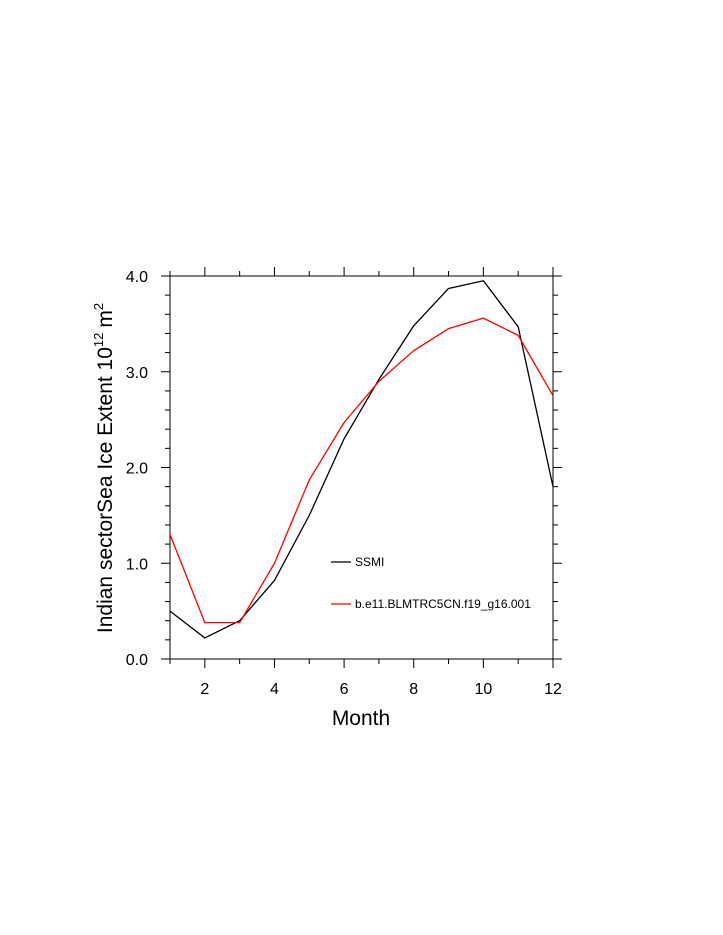 This screenshot has width=723, height=935. What do you see at coordinates (274, 689) in the screenshot?
I see `x-tick-label: 4` at bounding box center [274, 689].